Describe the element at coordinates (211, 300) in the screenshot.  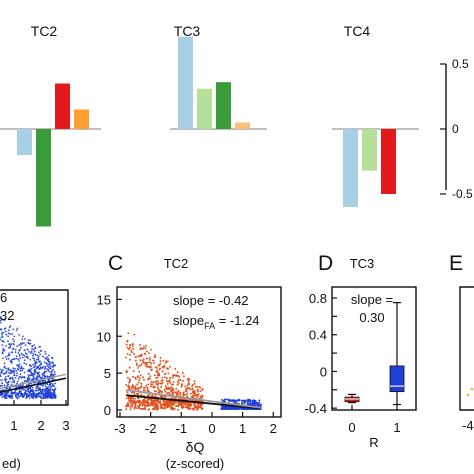
I see `panel-c-slope: slope = -0.42` at that location.